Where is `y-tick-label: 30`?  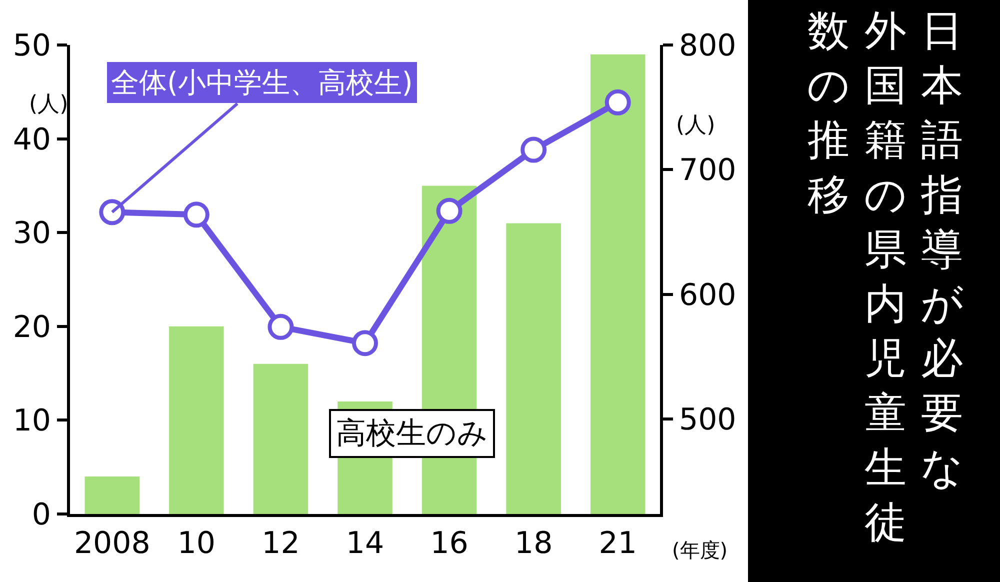
y-tick-label: 30 is located at coordinates (31, 234).